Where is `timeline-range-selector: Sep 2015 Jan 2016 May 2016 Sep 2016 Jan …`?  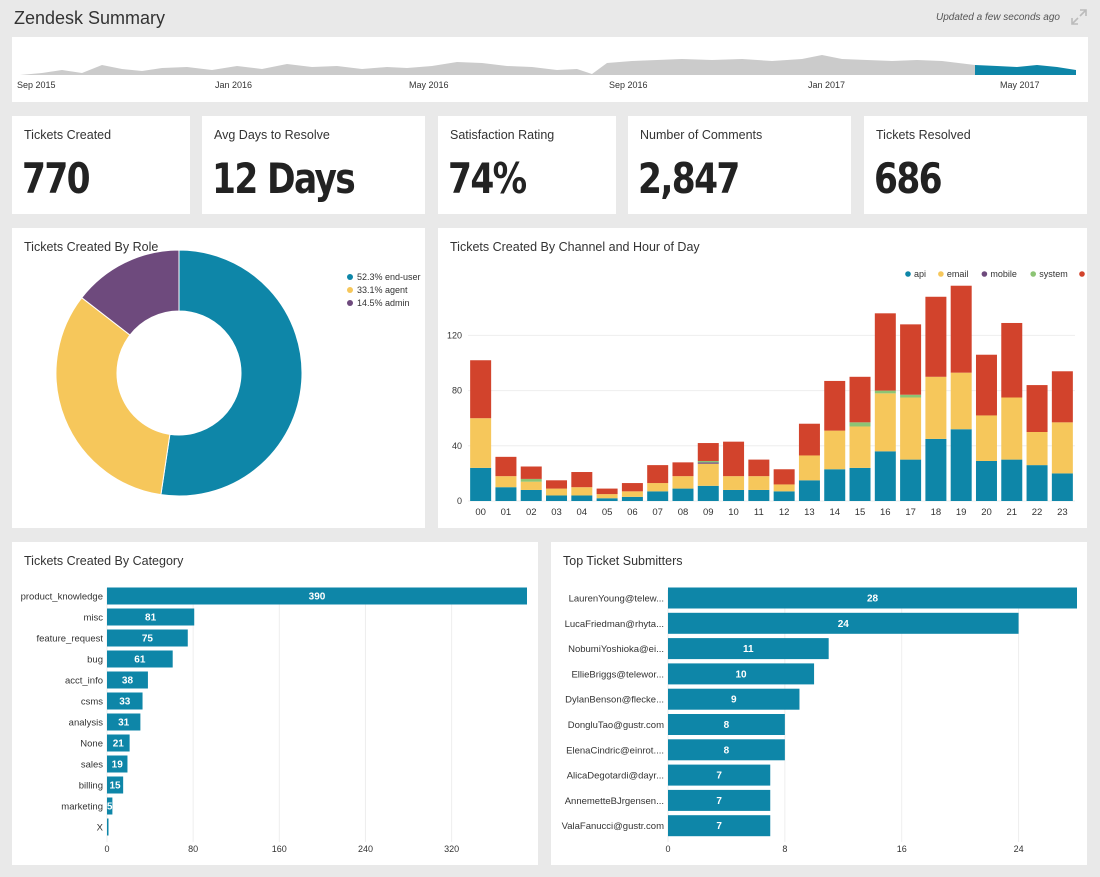
timeline-range-selector: Sep 2015 Jan 2016 May 2016 Sep 2016 Jan … is located at coordinates (550, 69).